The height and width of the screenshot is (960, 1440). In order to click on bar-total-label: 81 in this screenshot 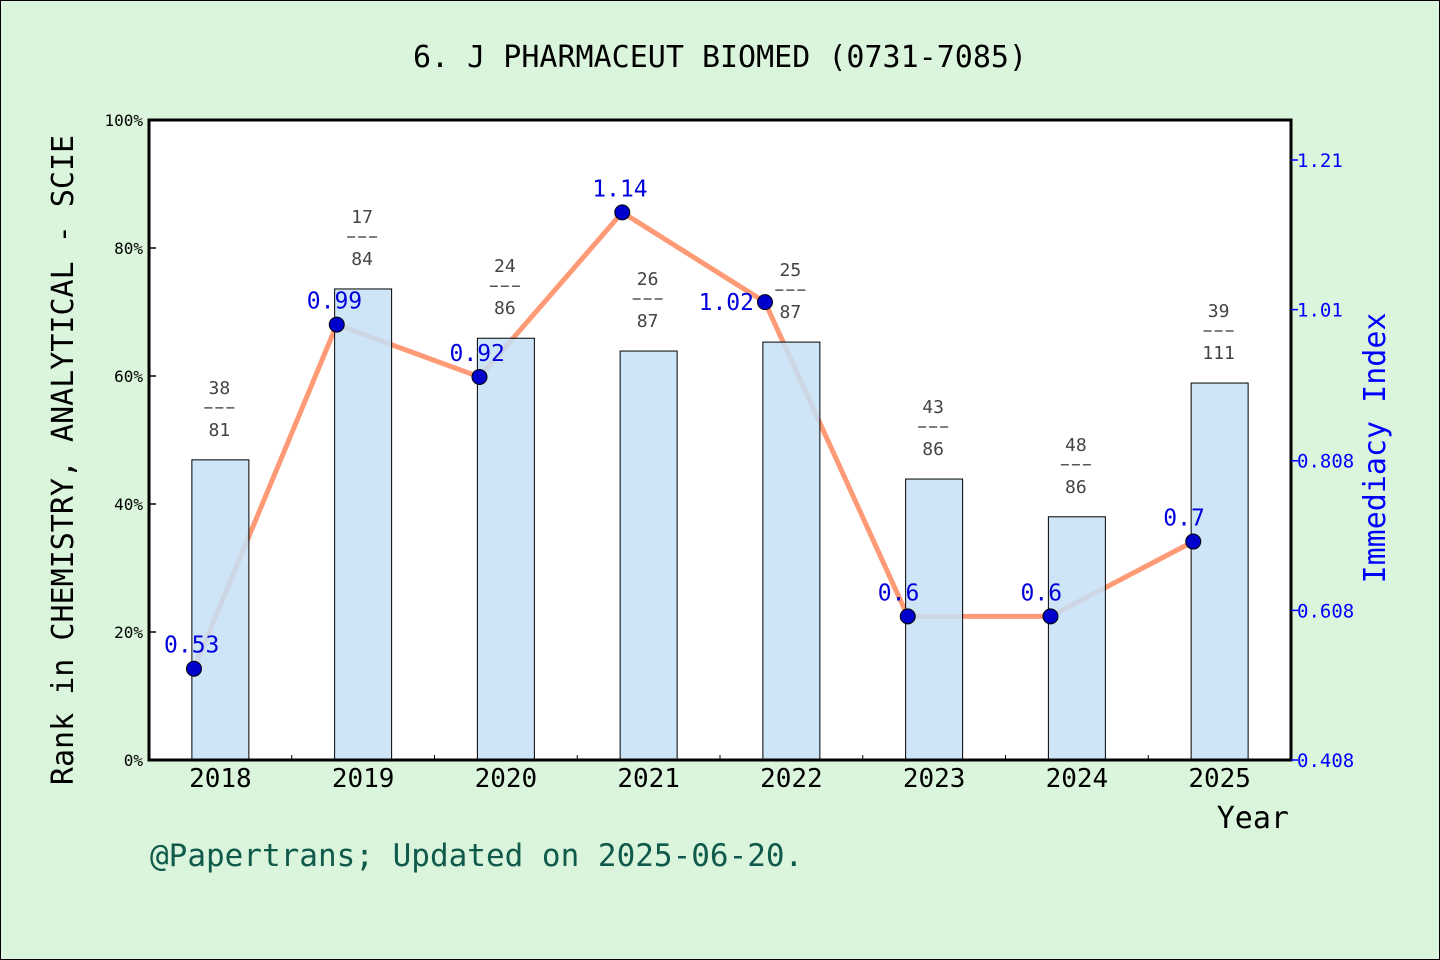, I will do `click(220, 430)`.